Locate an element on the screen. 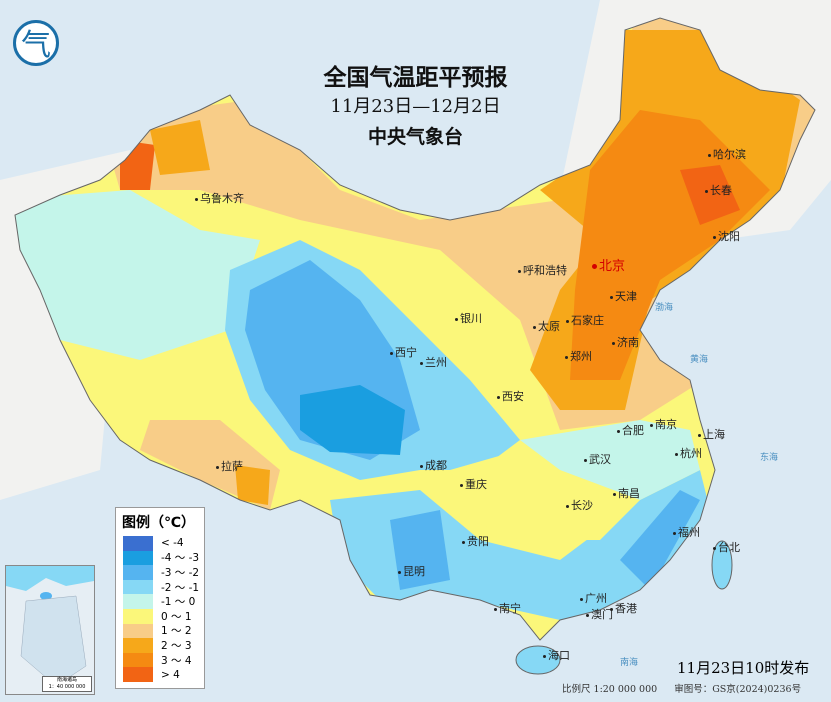 This screenshot has width=831, height=702. sea-label: 渤海 is located at coordinates (664, 308).